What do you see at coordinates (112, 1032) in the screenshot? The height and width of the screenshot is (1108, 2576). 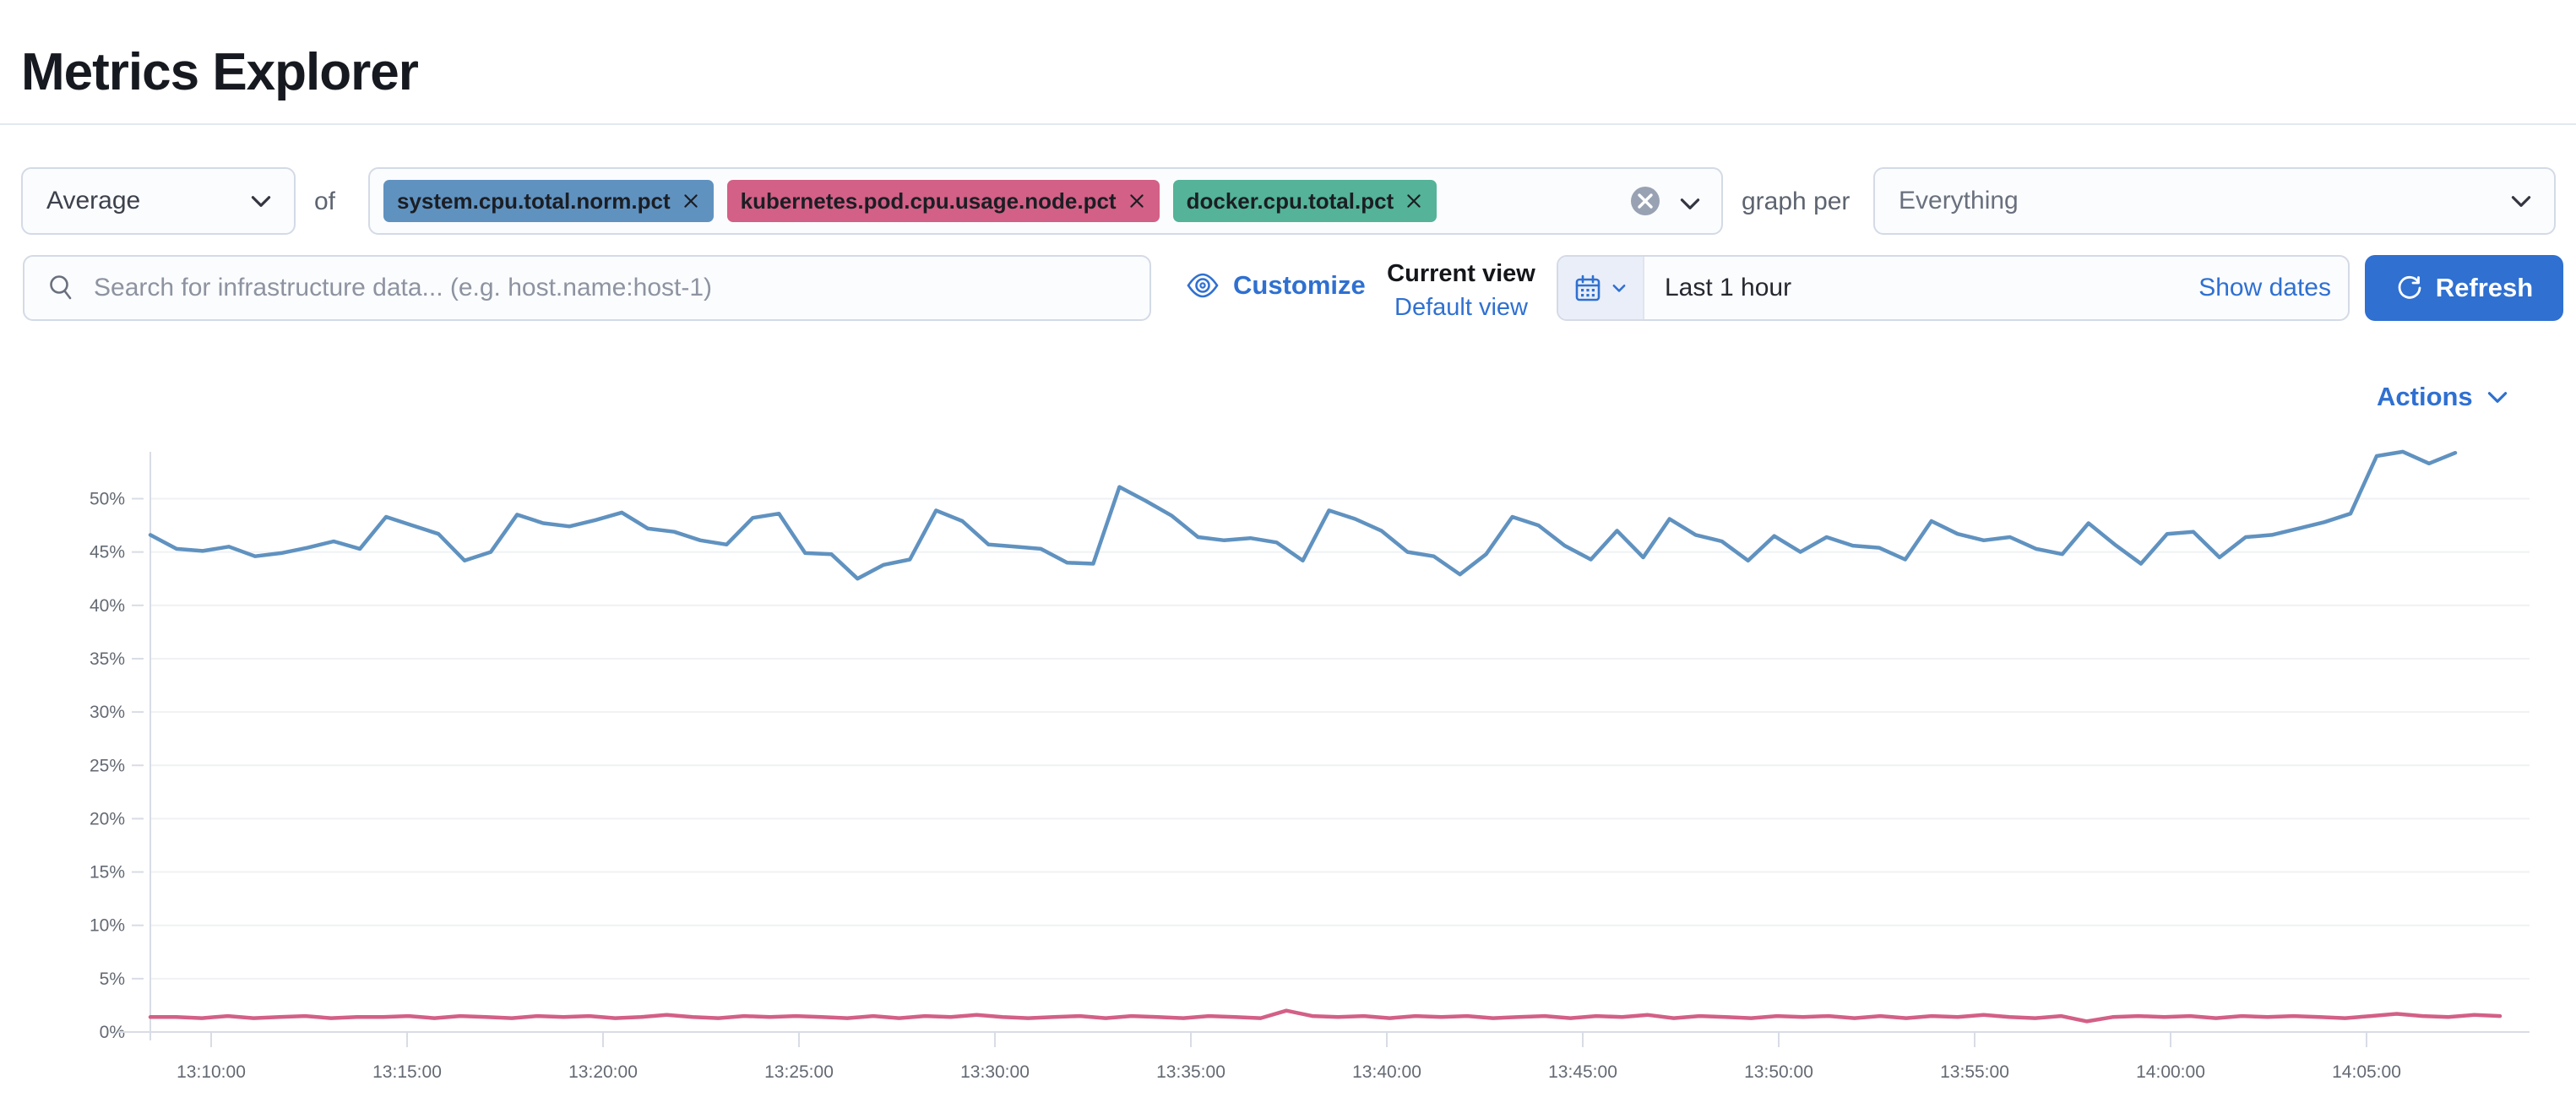 I see `y-axis-label: 0%` at bounding box center [112, 1032].